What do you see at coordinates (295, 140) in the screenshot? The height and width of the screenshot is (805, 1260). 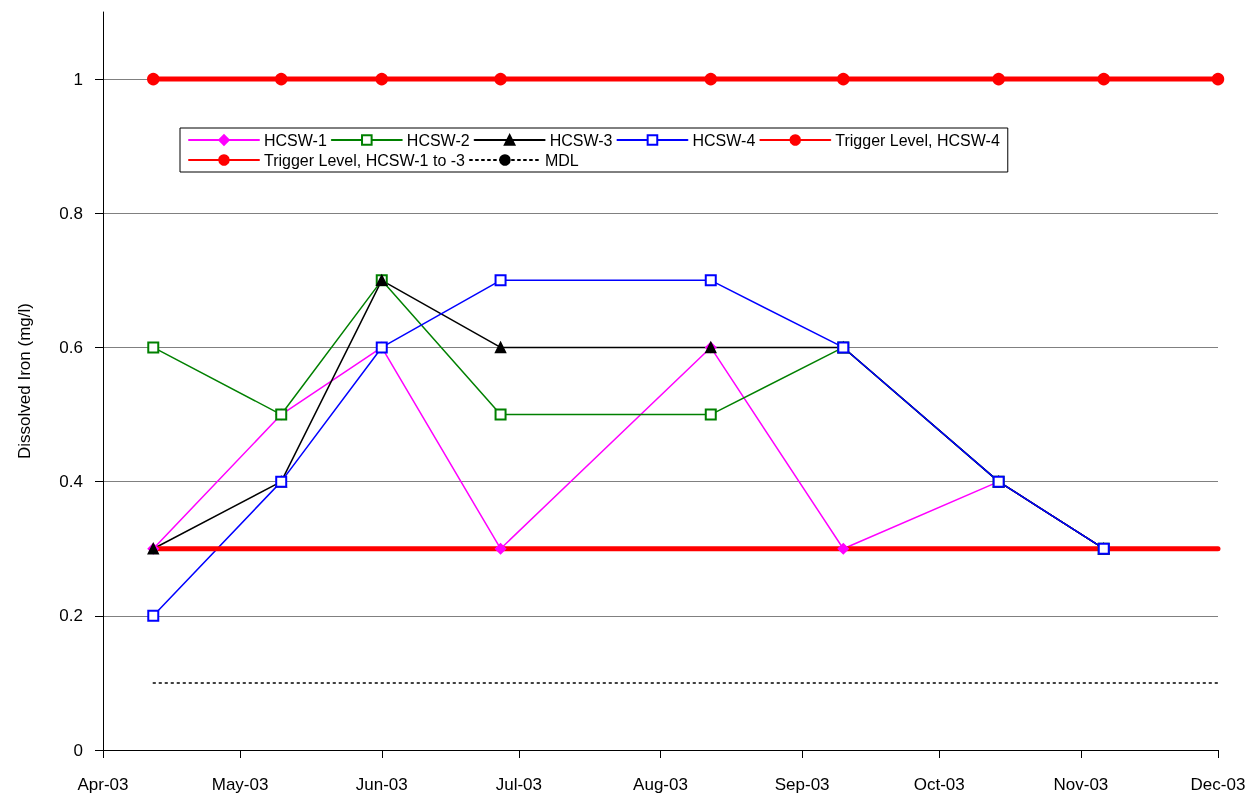 I see `legend-label: HCSW-1` at bounding box center [295, 140].